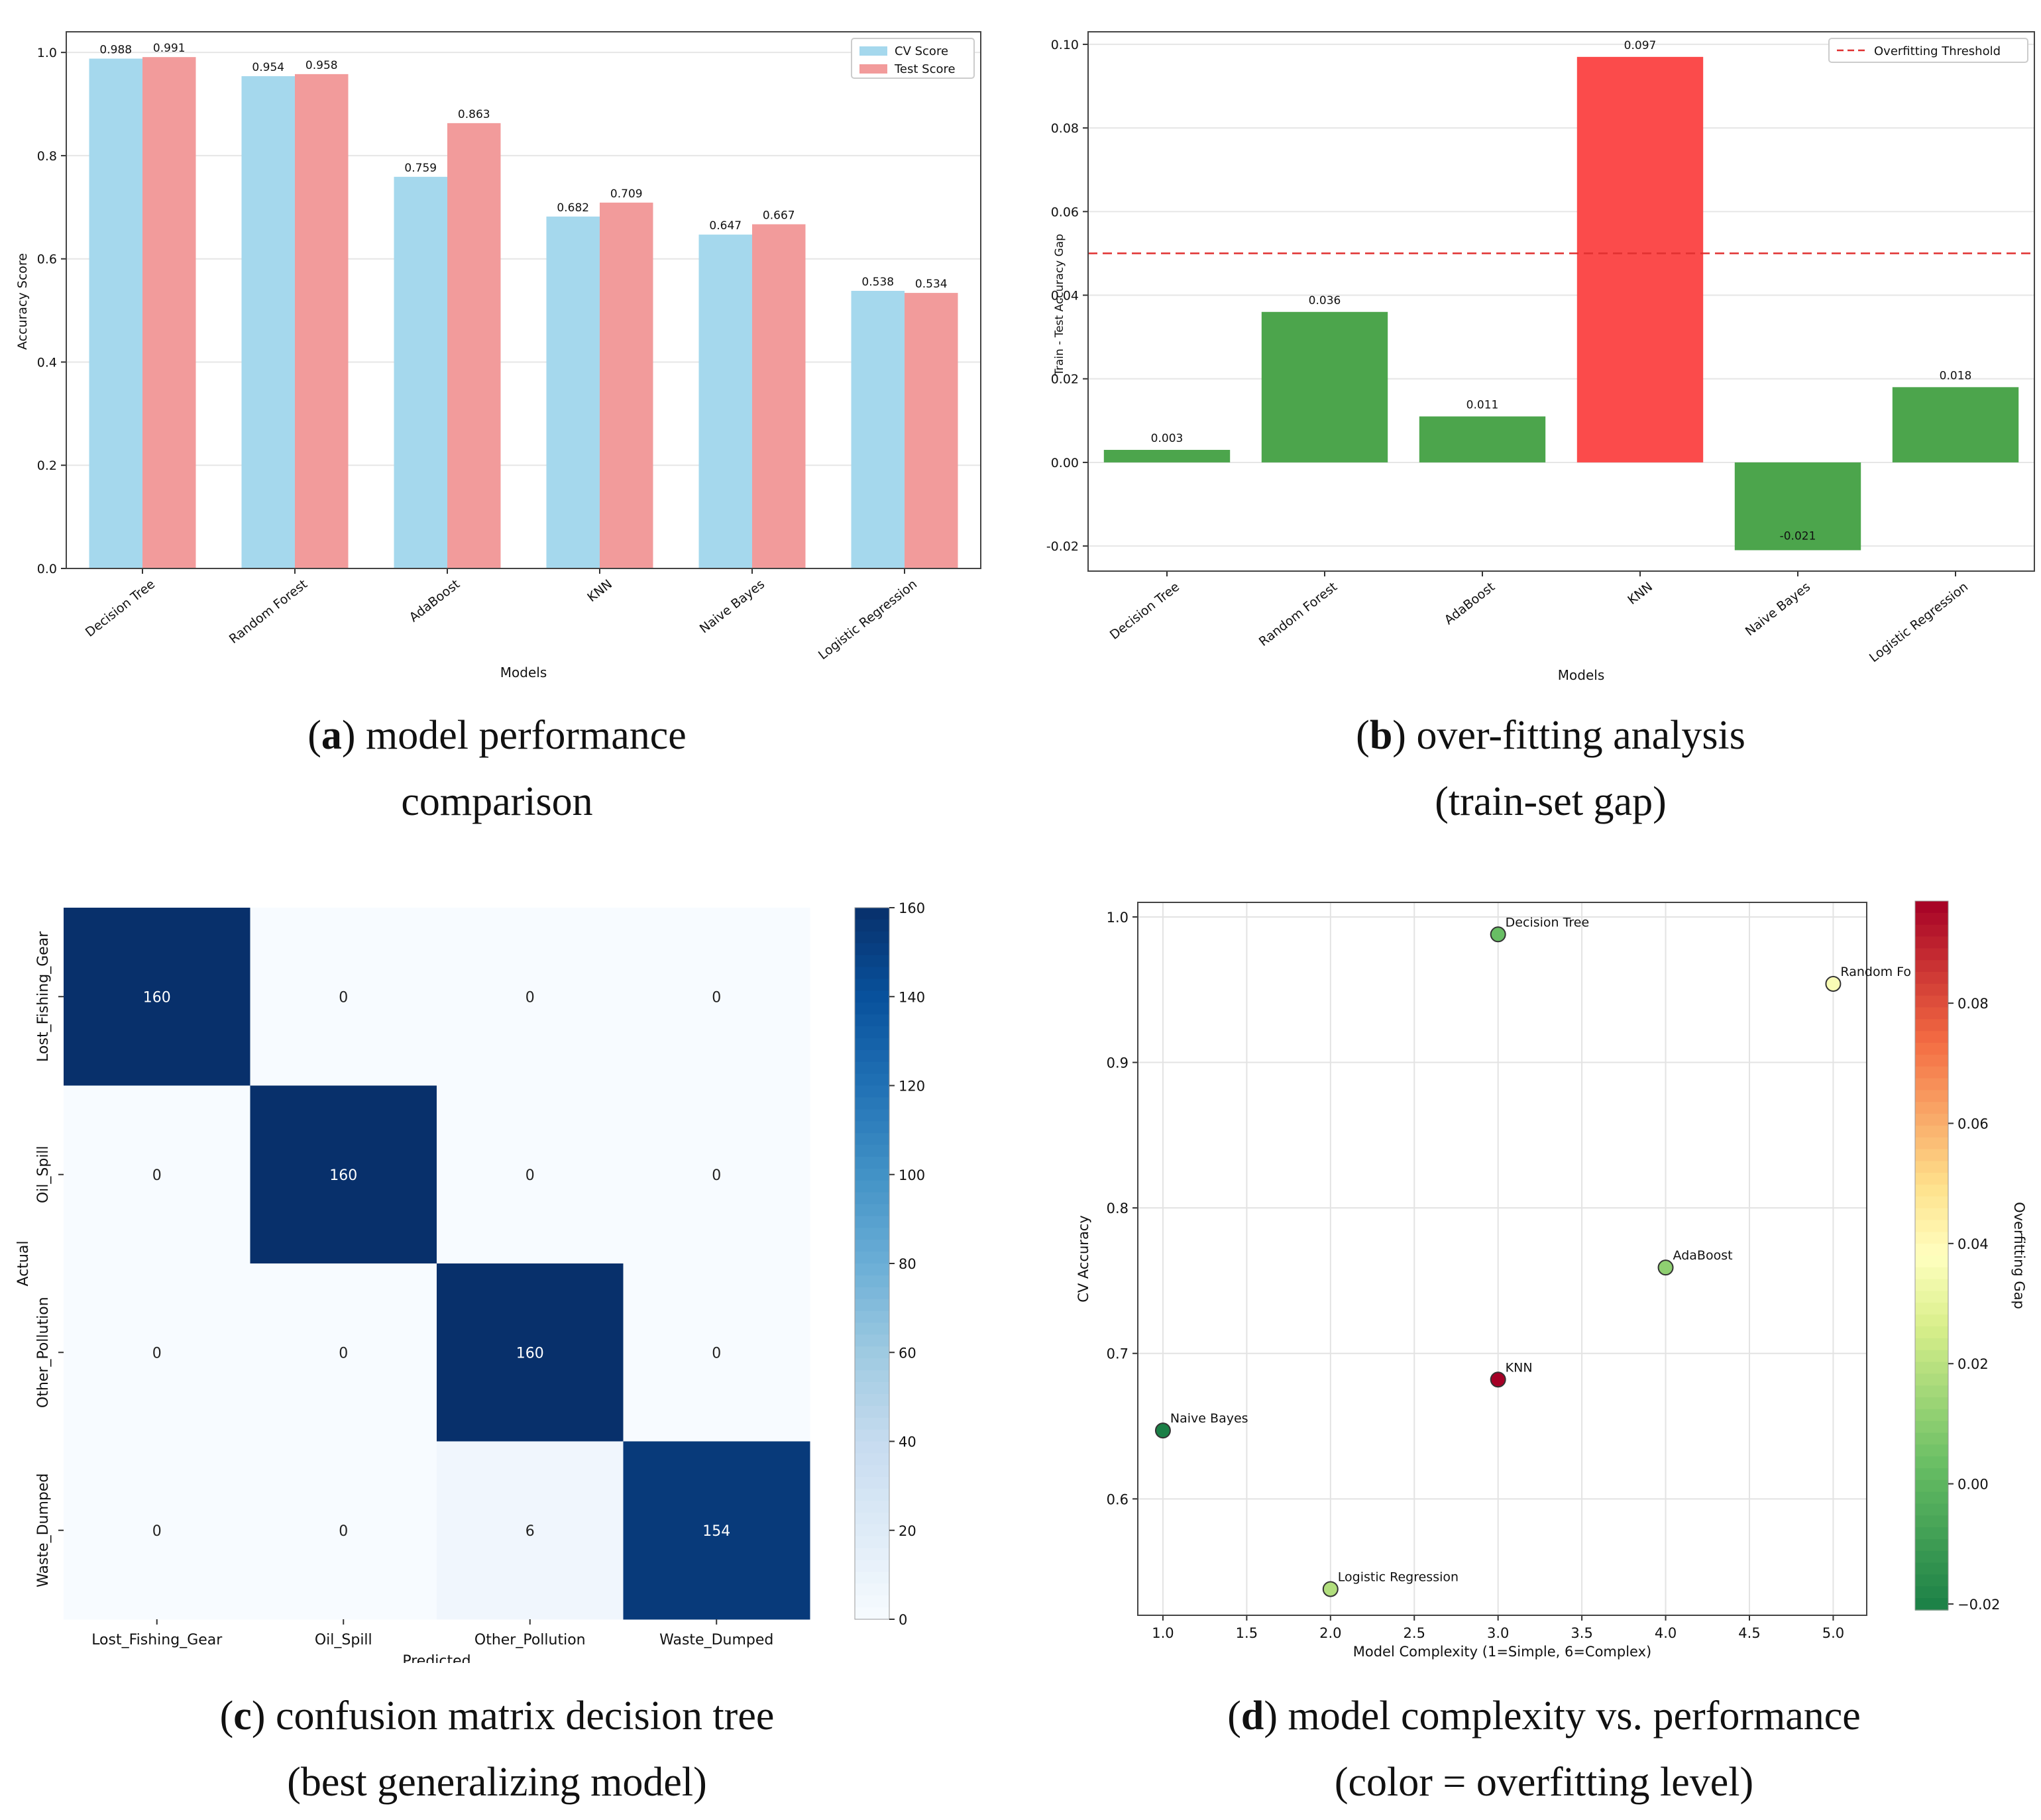 This screenshot has width=2041, height=1820. Describe the element at coordinates (868, 620) in the screenshot. I see `x-tick-label: Logistic Regression` at that location.